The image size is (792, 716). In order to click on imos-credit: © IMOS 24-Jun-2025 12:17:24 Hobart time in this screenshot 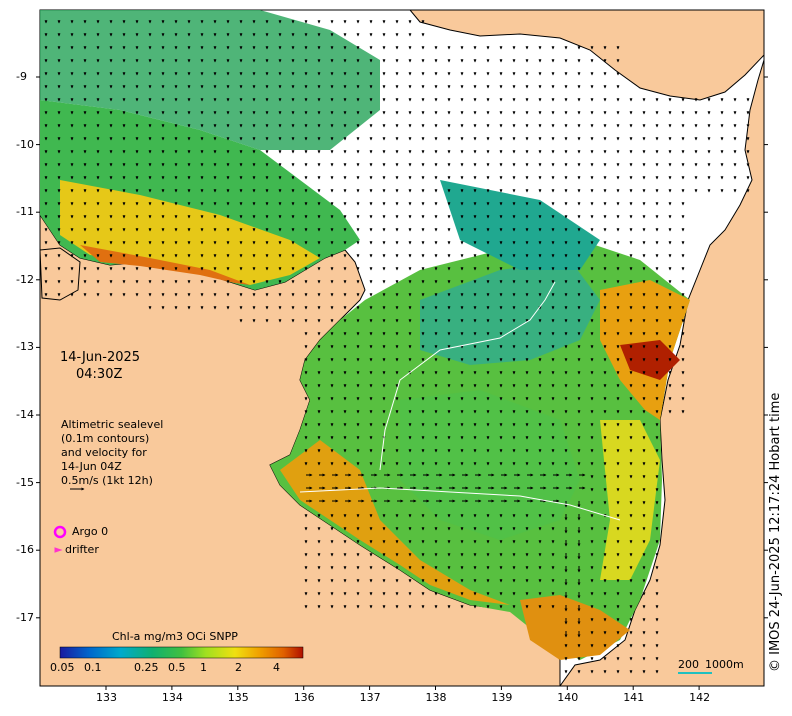, I will do `click(775, 532)`.